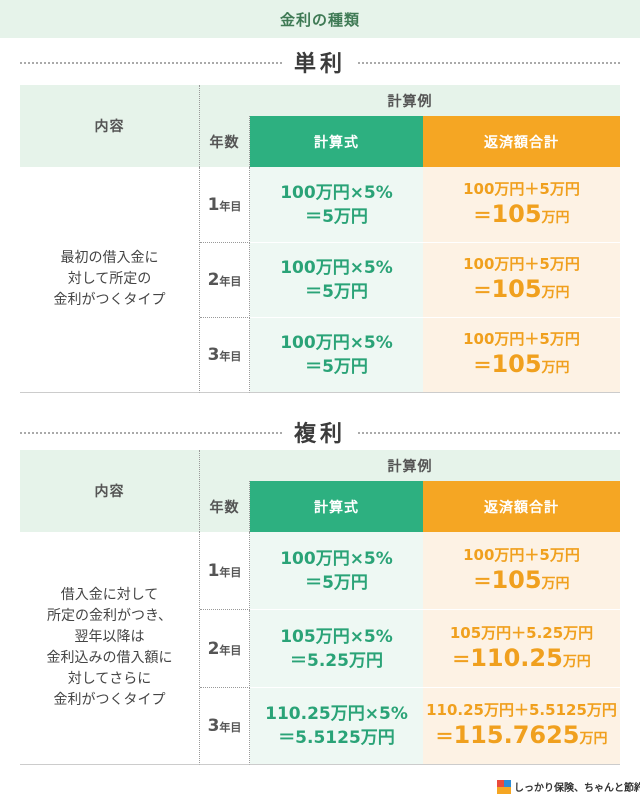 This screenshot has height=800, width=640. What do you see at coordinates (336, 726) in the screenshot?
I see `formula-cell: 110.25万円×5% ＝5.5125万円` at bounding box center [336, 726].